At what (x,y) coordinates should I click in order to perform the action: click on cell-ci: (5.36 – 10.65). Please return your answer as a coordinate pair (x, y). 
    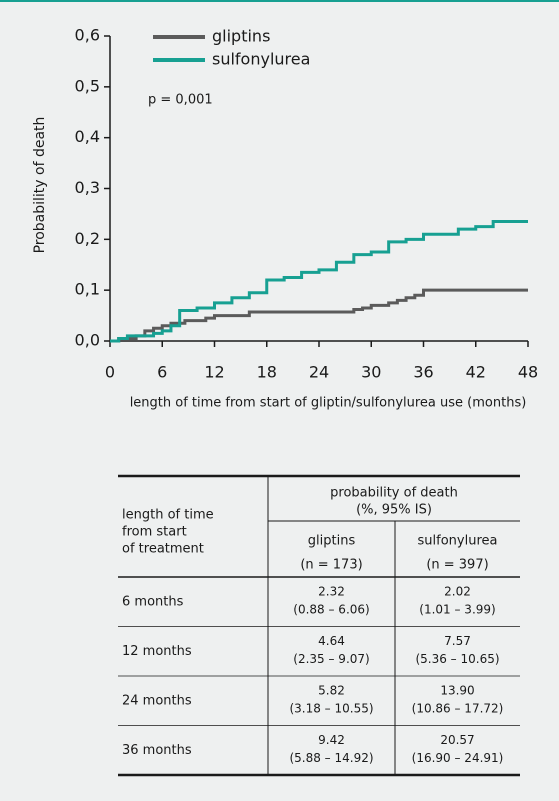
    Looking at the image, I should click on (457, 659).